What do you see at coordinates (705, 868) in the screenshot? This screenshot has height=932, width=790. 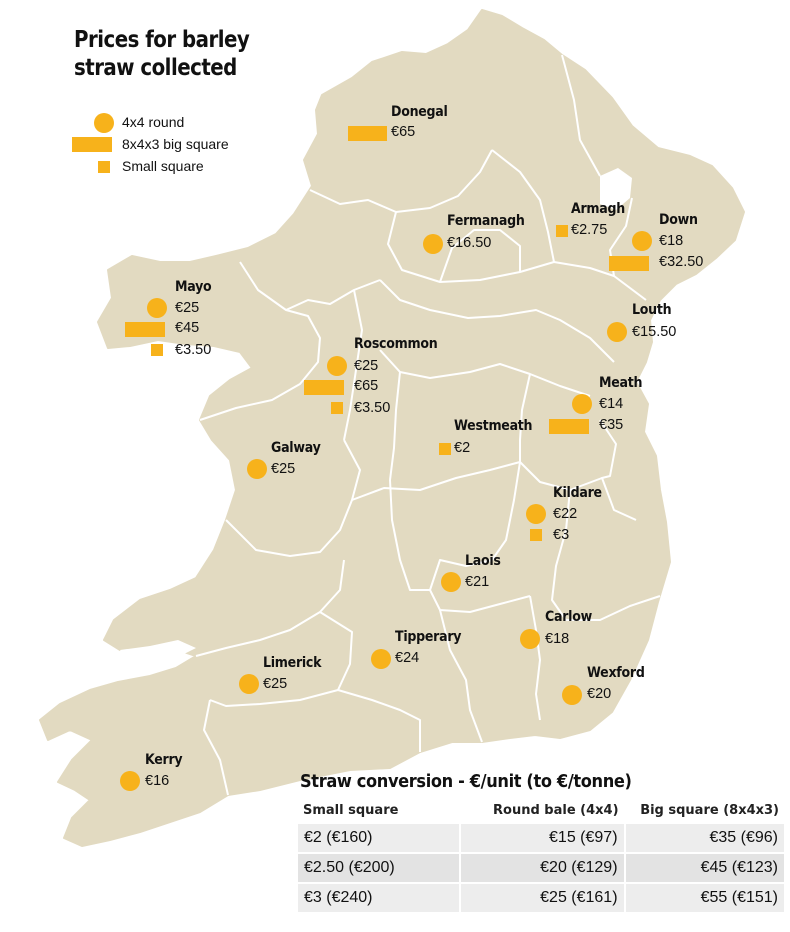 I see `table-cell: €45 (€123)` at bounding box center [705, 868].